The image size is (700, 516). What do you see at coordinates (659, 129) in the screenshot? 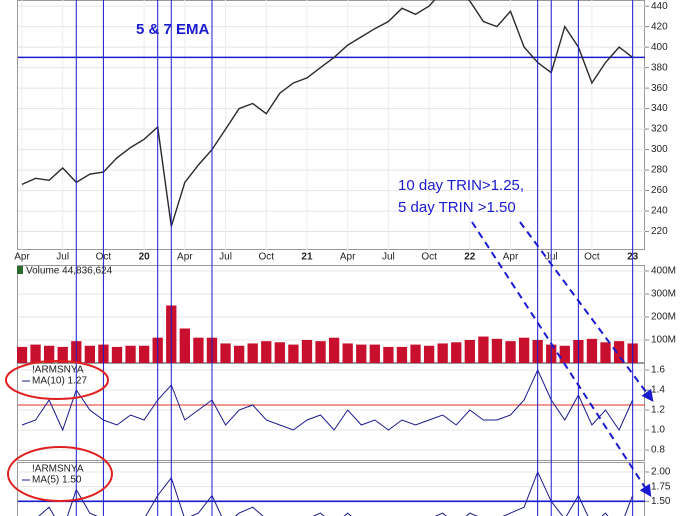
I see `y-tick-label: 320` at bounding box center [659, 129].